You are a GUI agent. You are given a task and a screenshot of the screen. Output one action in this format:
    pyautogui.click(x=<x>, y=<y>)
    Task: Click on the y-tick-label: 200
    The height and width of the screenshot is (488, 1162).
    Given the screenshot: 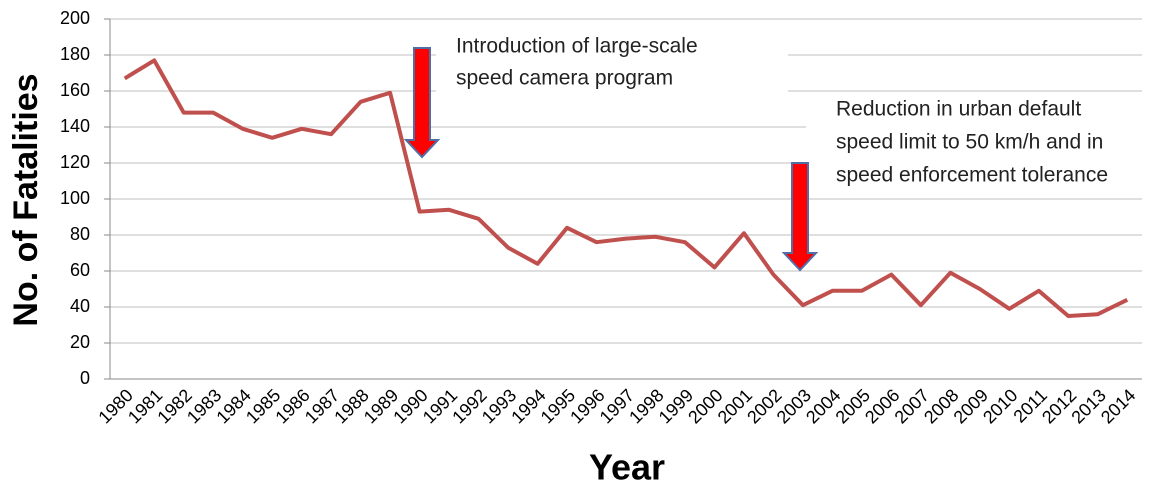 What is the action you would take?
    pyautogui.click(x=75, y=18)
    